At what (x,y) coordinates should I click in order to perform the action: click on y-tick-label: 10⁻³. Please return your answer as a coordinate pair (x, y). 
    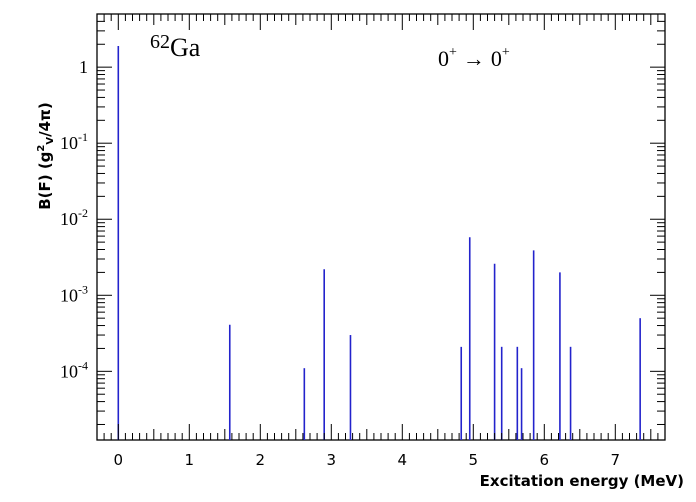
    Looking at the image, I should click on (74, 293).